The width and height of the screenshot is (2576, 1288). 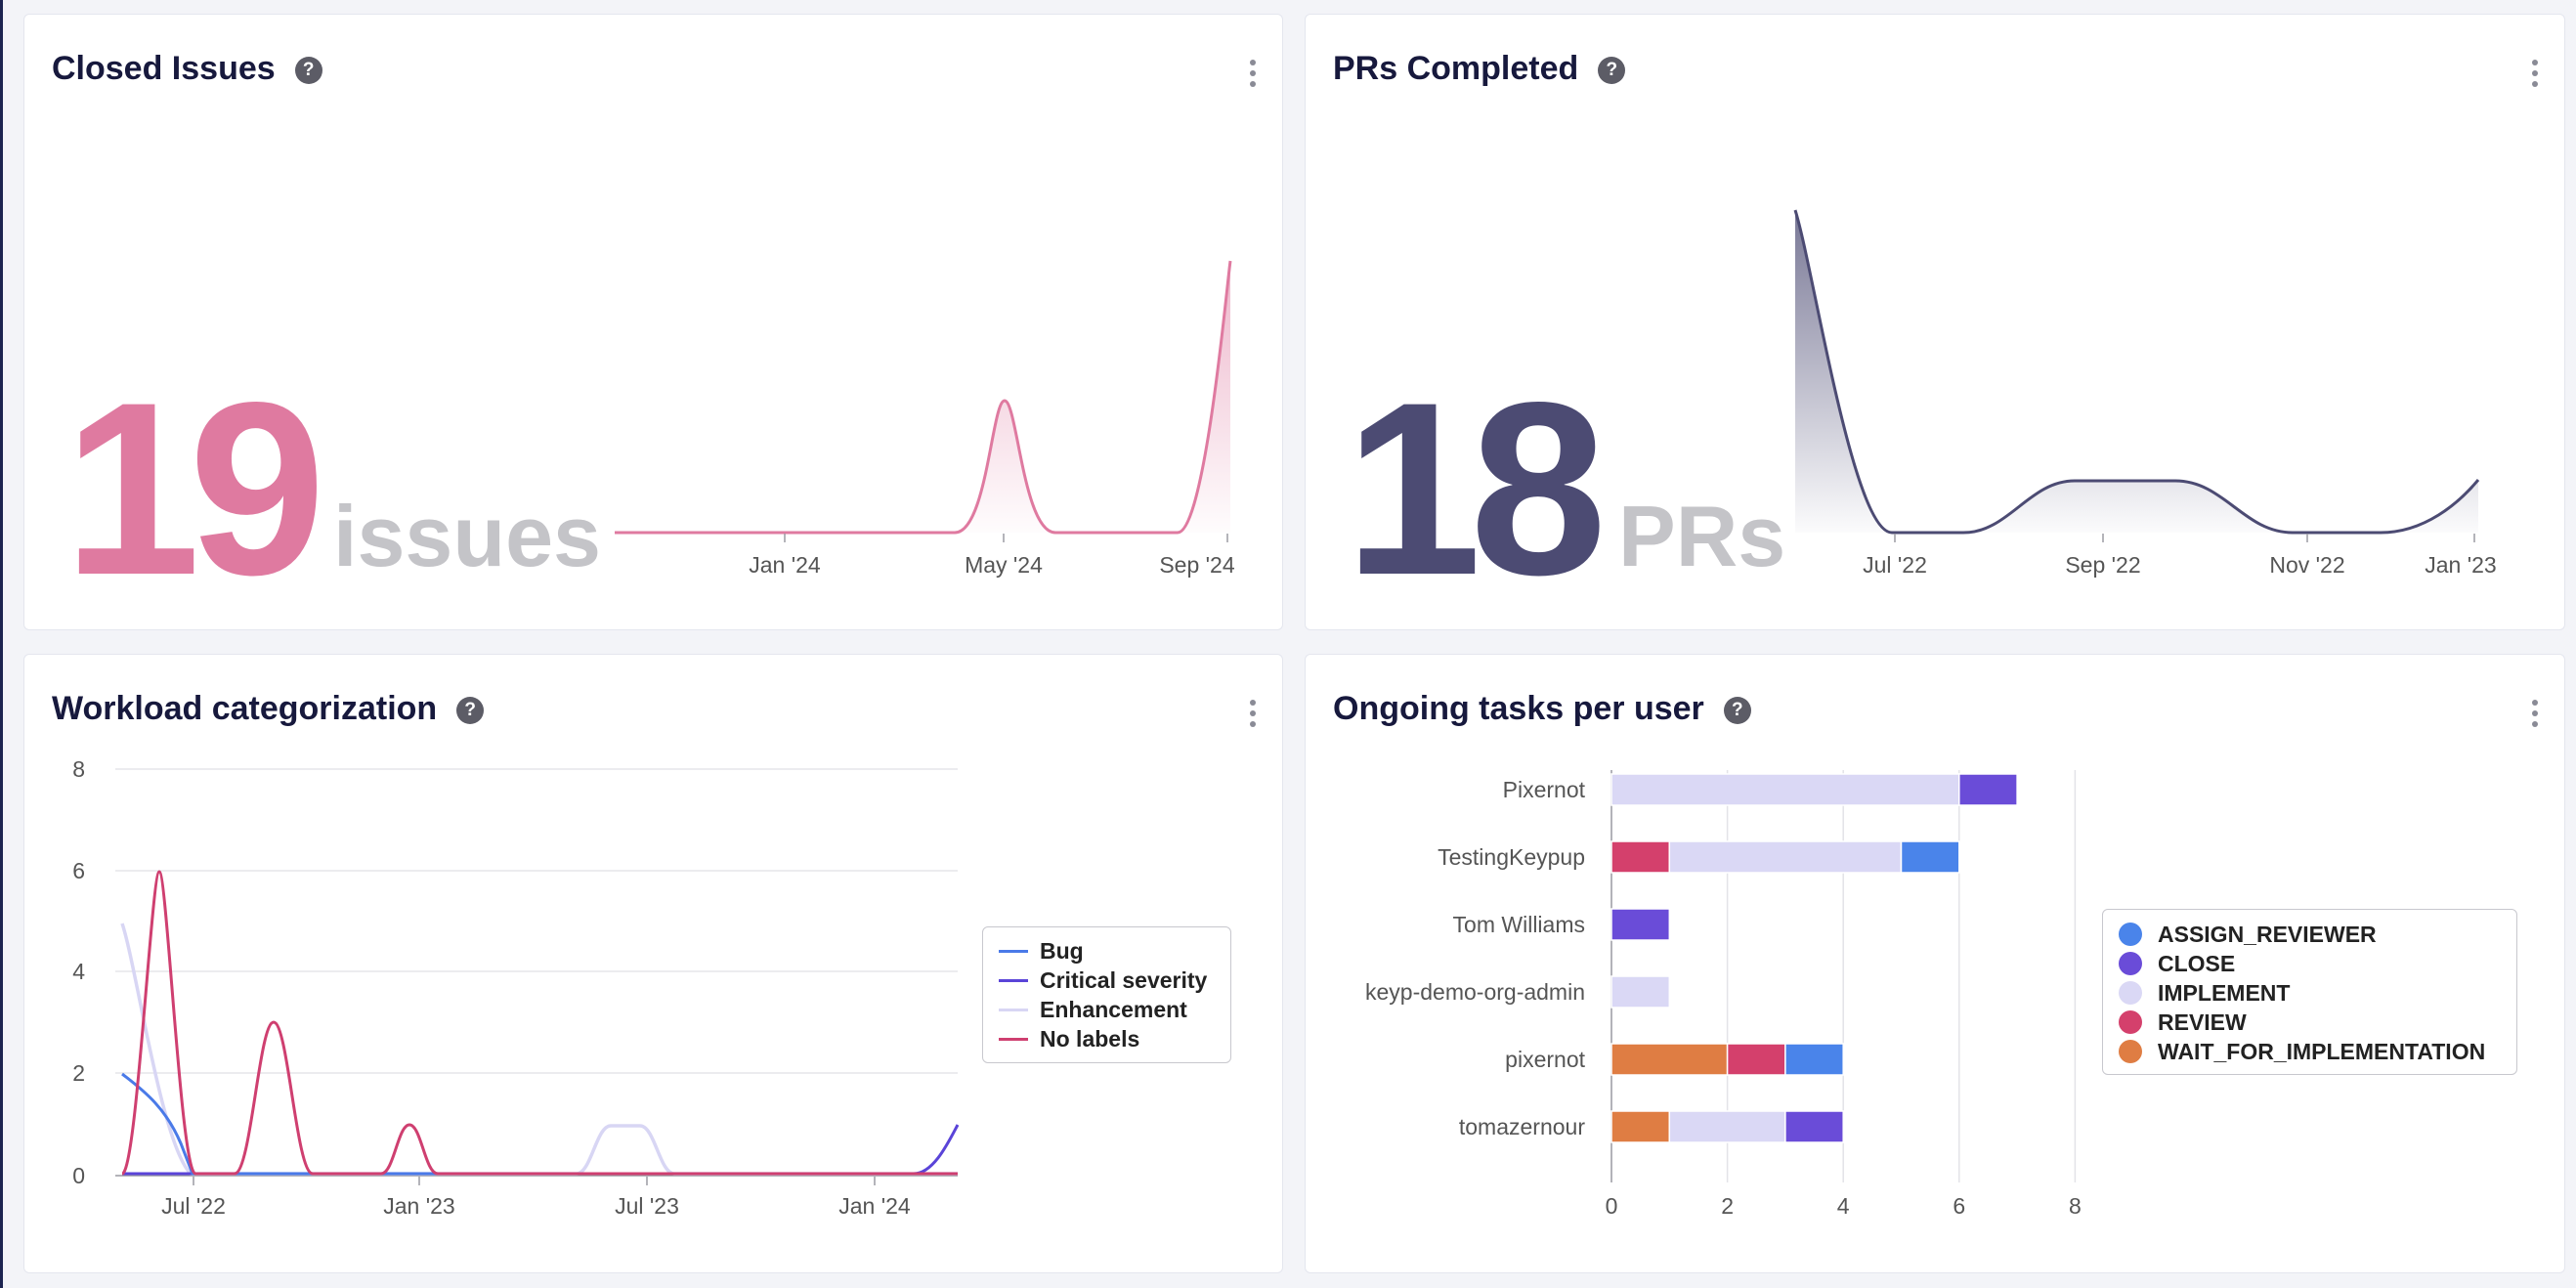 I want to click on legend-label: WAIT_FOR_IMPLEMENTATION, so click(x=2322, y=1051).